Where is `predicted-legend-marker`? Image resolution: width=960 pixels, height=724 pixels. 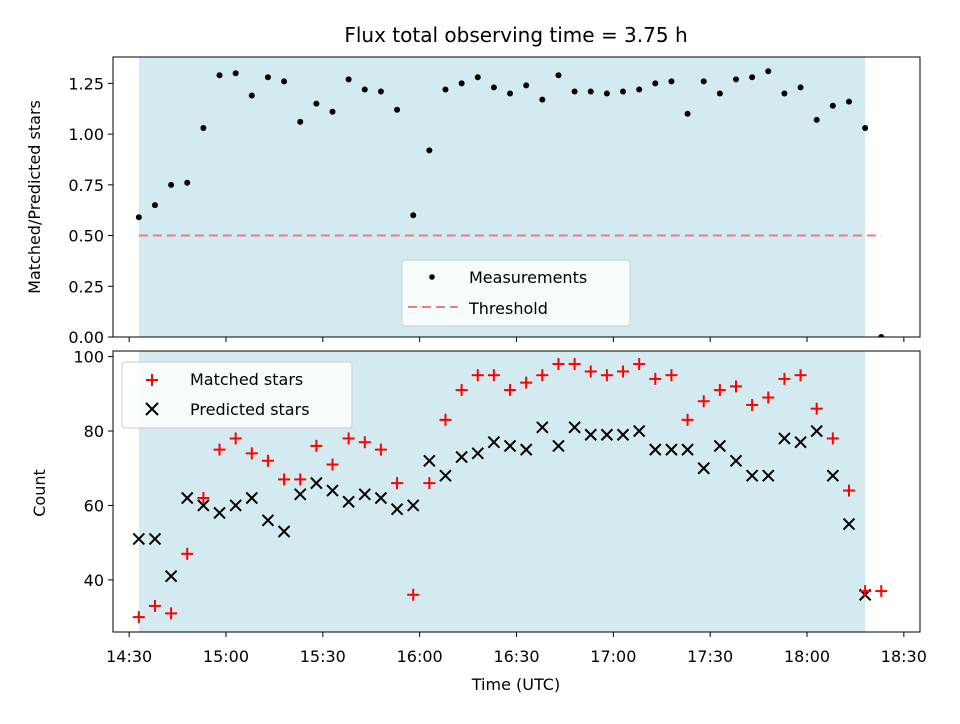
predicted-legend-marker is located at coordinates (152, 409).